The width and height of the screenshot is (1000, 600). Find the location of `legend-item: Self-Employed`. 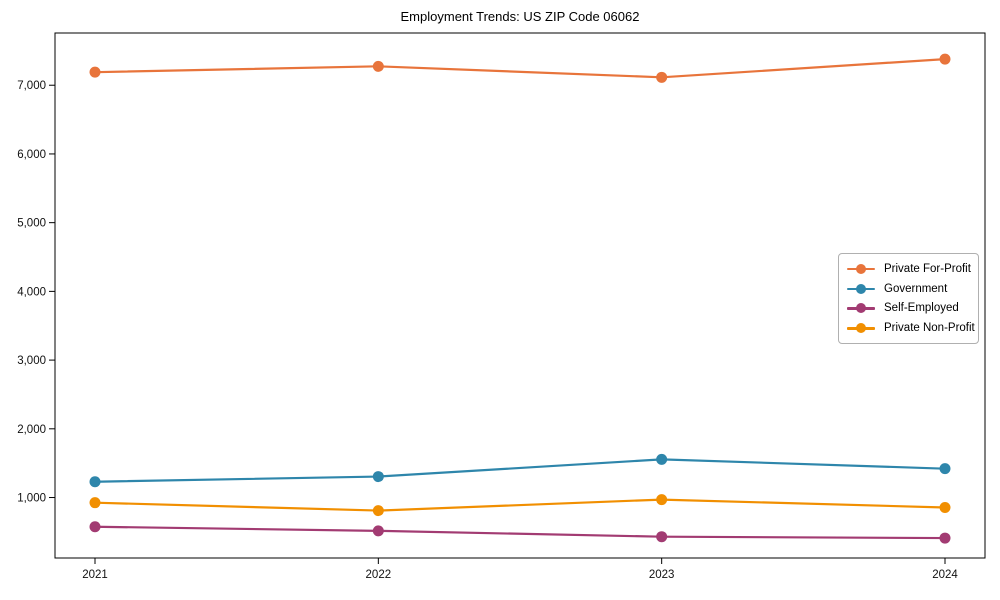

legend-item: Self-Employed is located at coordinates (908, 309).